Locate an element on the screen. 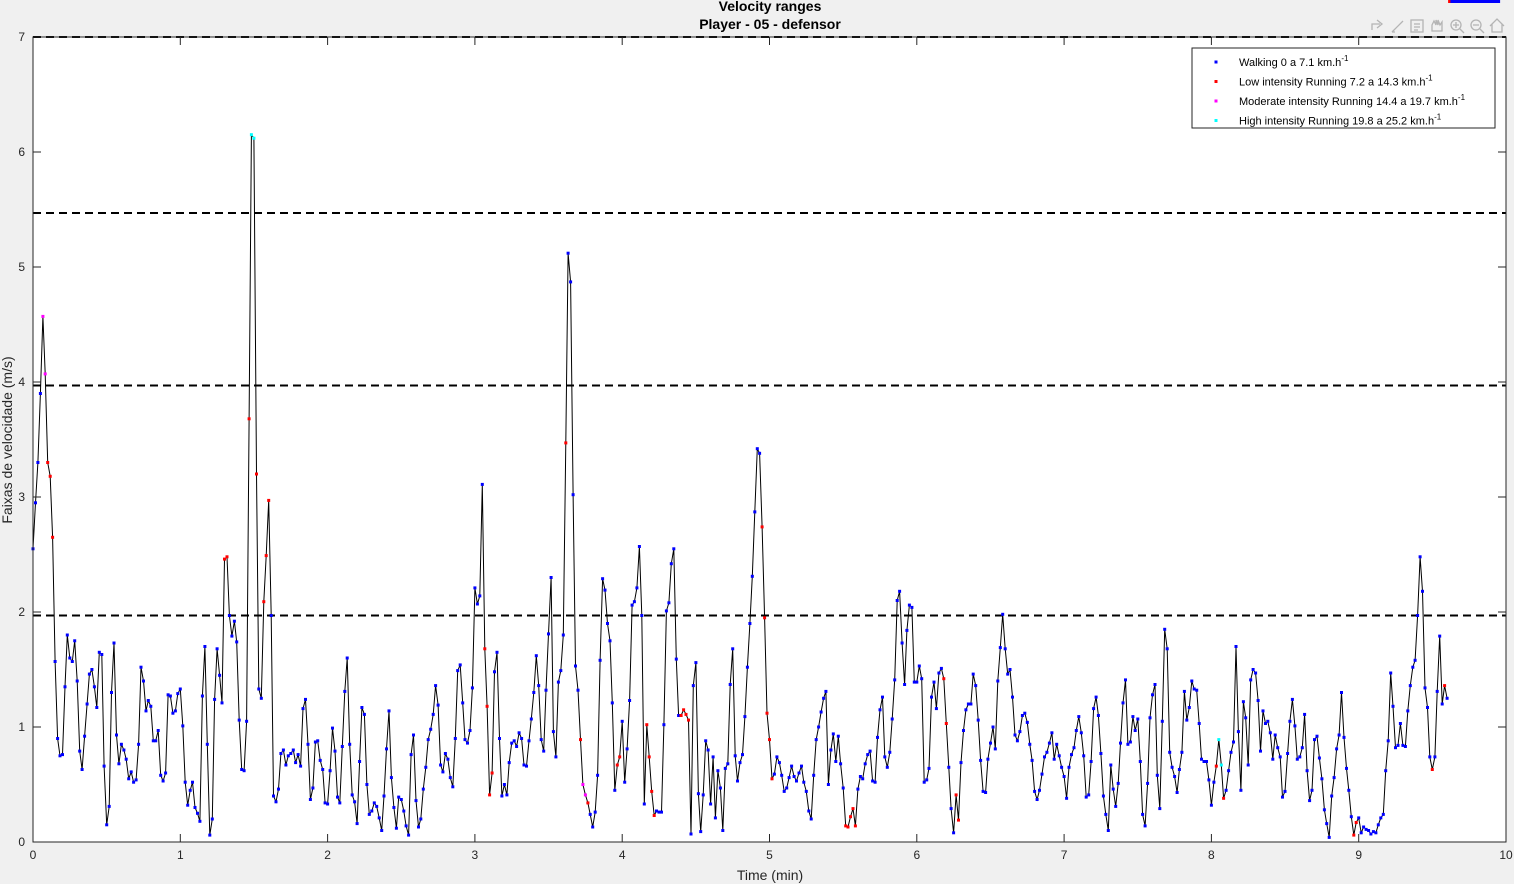 The image size is (1514, 884). zoom-in-icon is located at coordinates (1457, 26).